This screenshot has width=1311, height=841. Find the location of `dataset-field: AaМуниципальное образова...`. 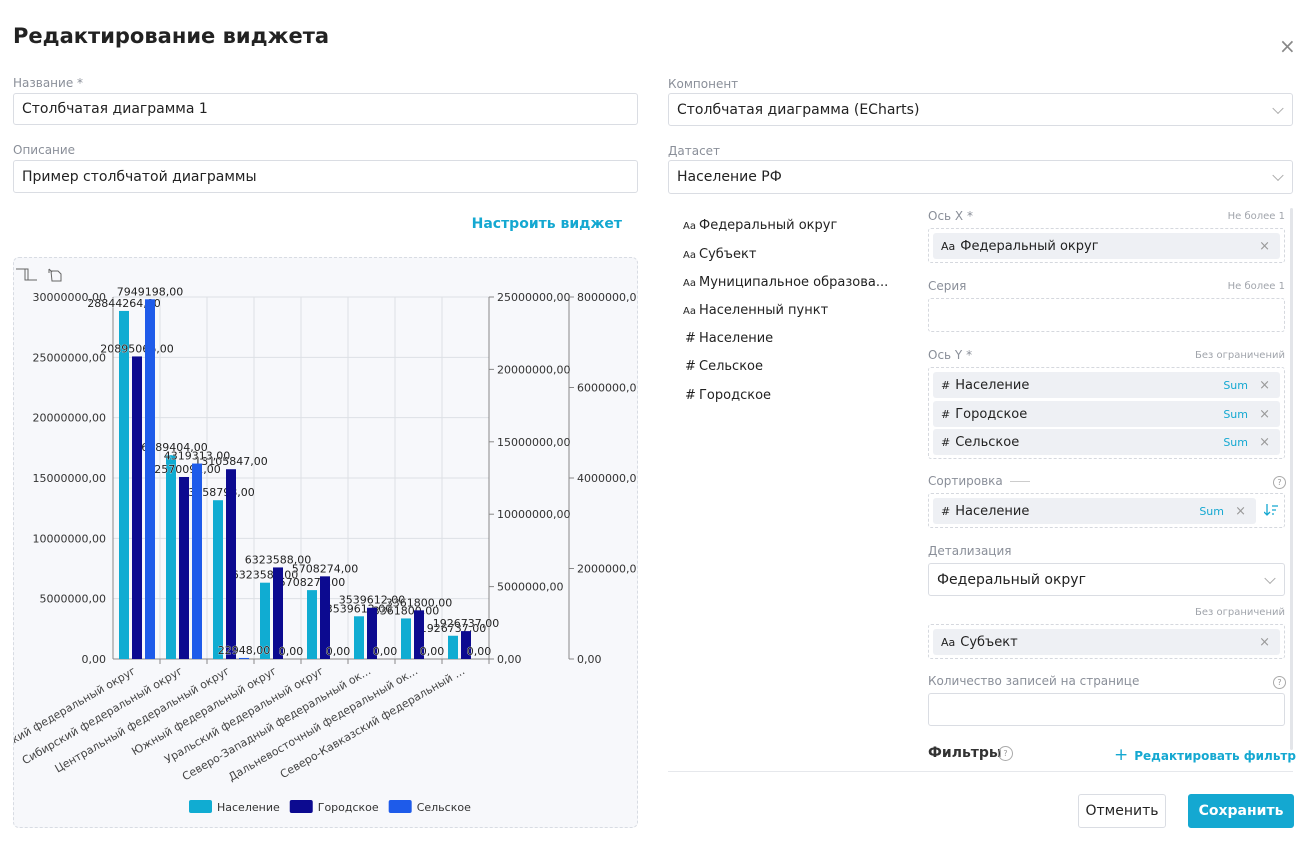

dataset-field: AaМуниципальное образова... is located at coordinates (785, 282).